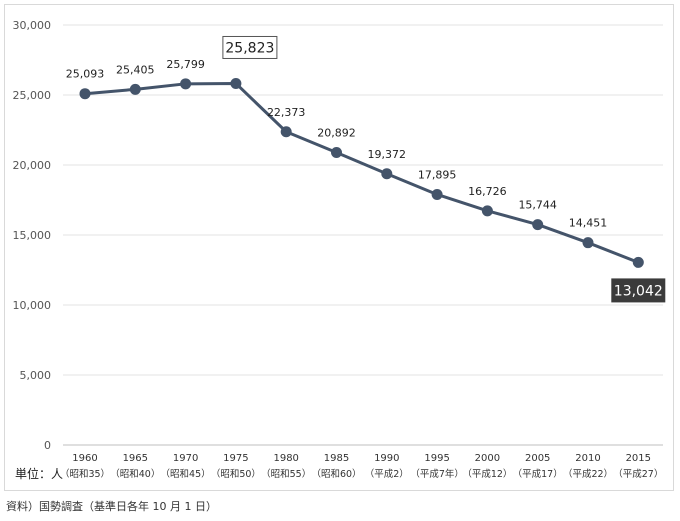 The image size is (680, 521). I want to click on x-tick-label: 1970, so click(185, 458).